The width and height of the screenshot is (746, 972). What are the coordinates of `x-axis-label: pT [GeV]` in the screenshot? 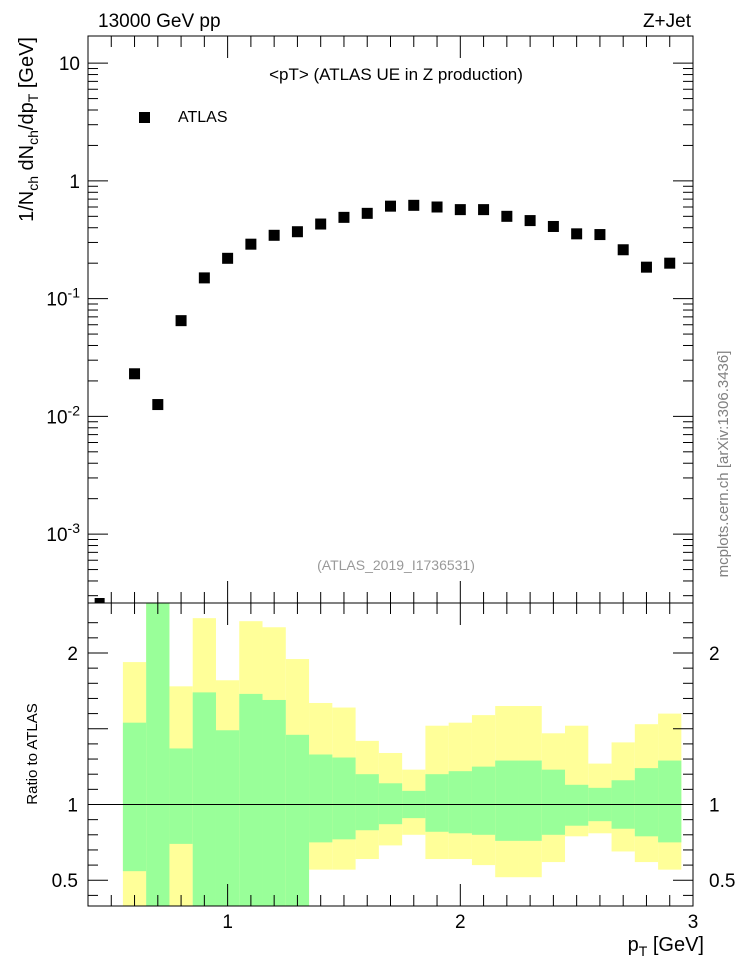 It's located at (666, 946).